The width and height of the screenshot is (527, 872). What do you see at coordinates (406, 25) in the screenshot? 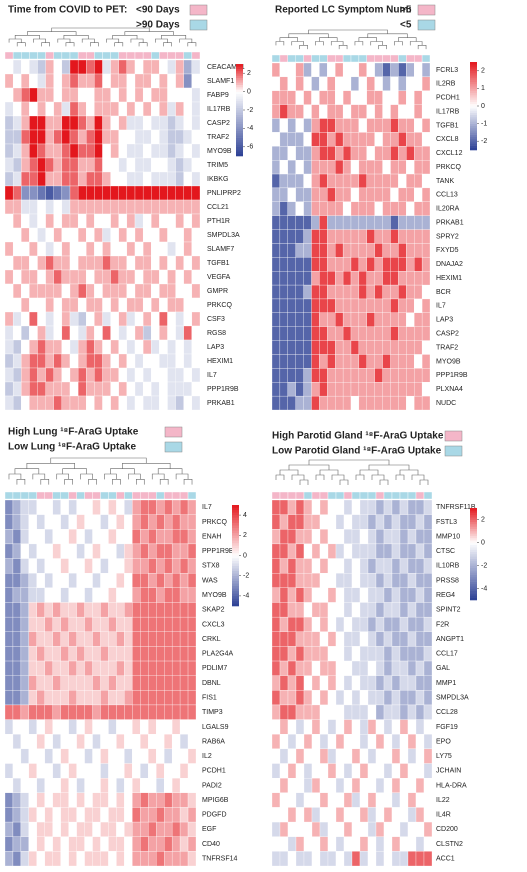
I see `legend-label: <5` at bounding box center [406, 25].